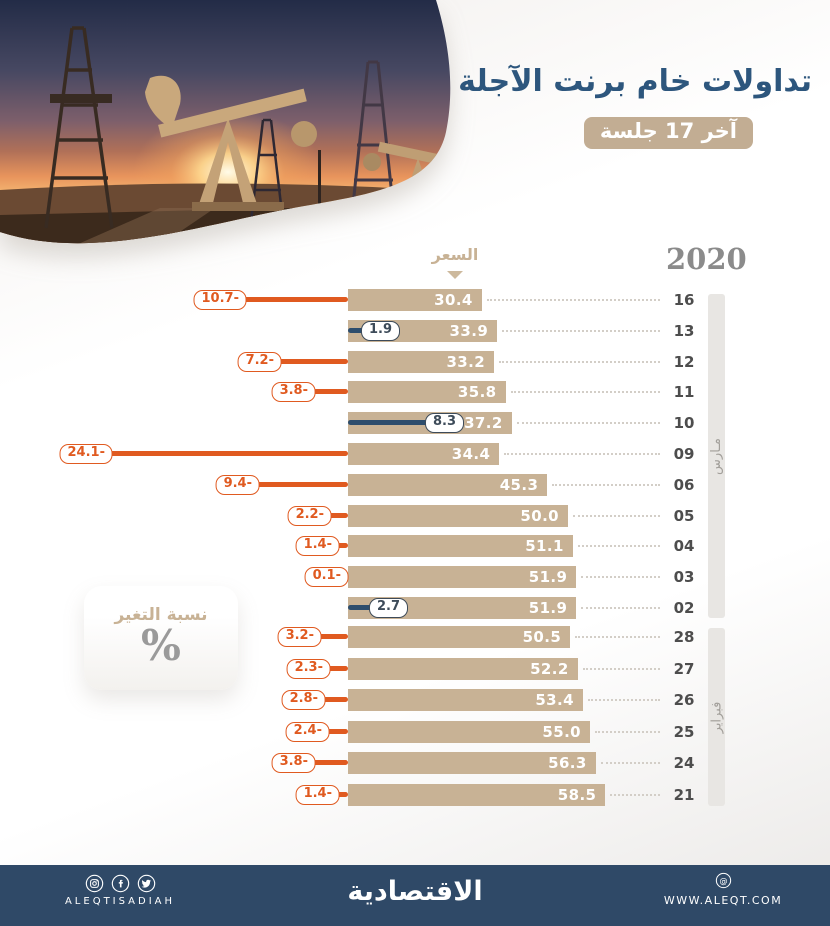 The height and width of the screenshot is (926, 830). Describe the element at coordinates (427, 392) in the screenshot. I see `price-bar: 35.8` at that location.